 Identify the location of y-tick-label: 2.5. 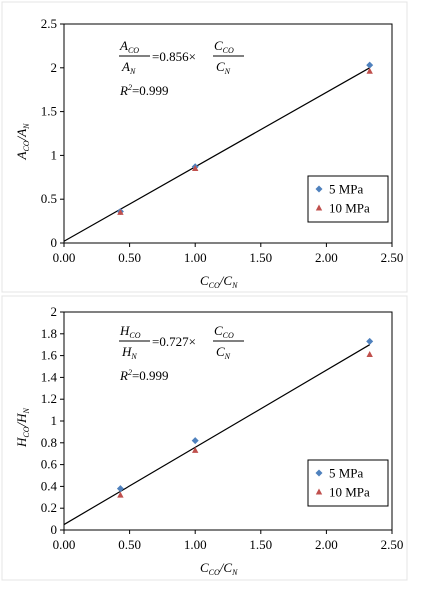
(49, 23).